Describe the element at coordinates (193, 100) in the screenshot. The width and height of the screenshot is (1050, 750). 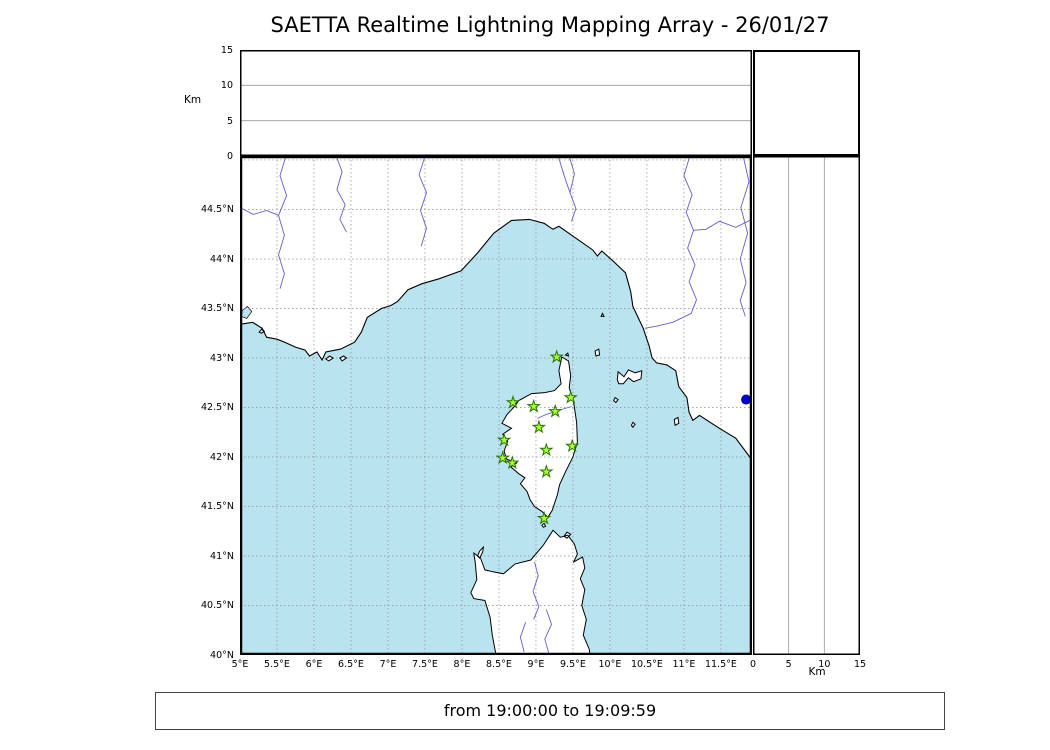
I see `altitude-axis-unit-left: Km` at that location.